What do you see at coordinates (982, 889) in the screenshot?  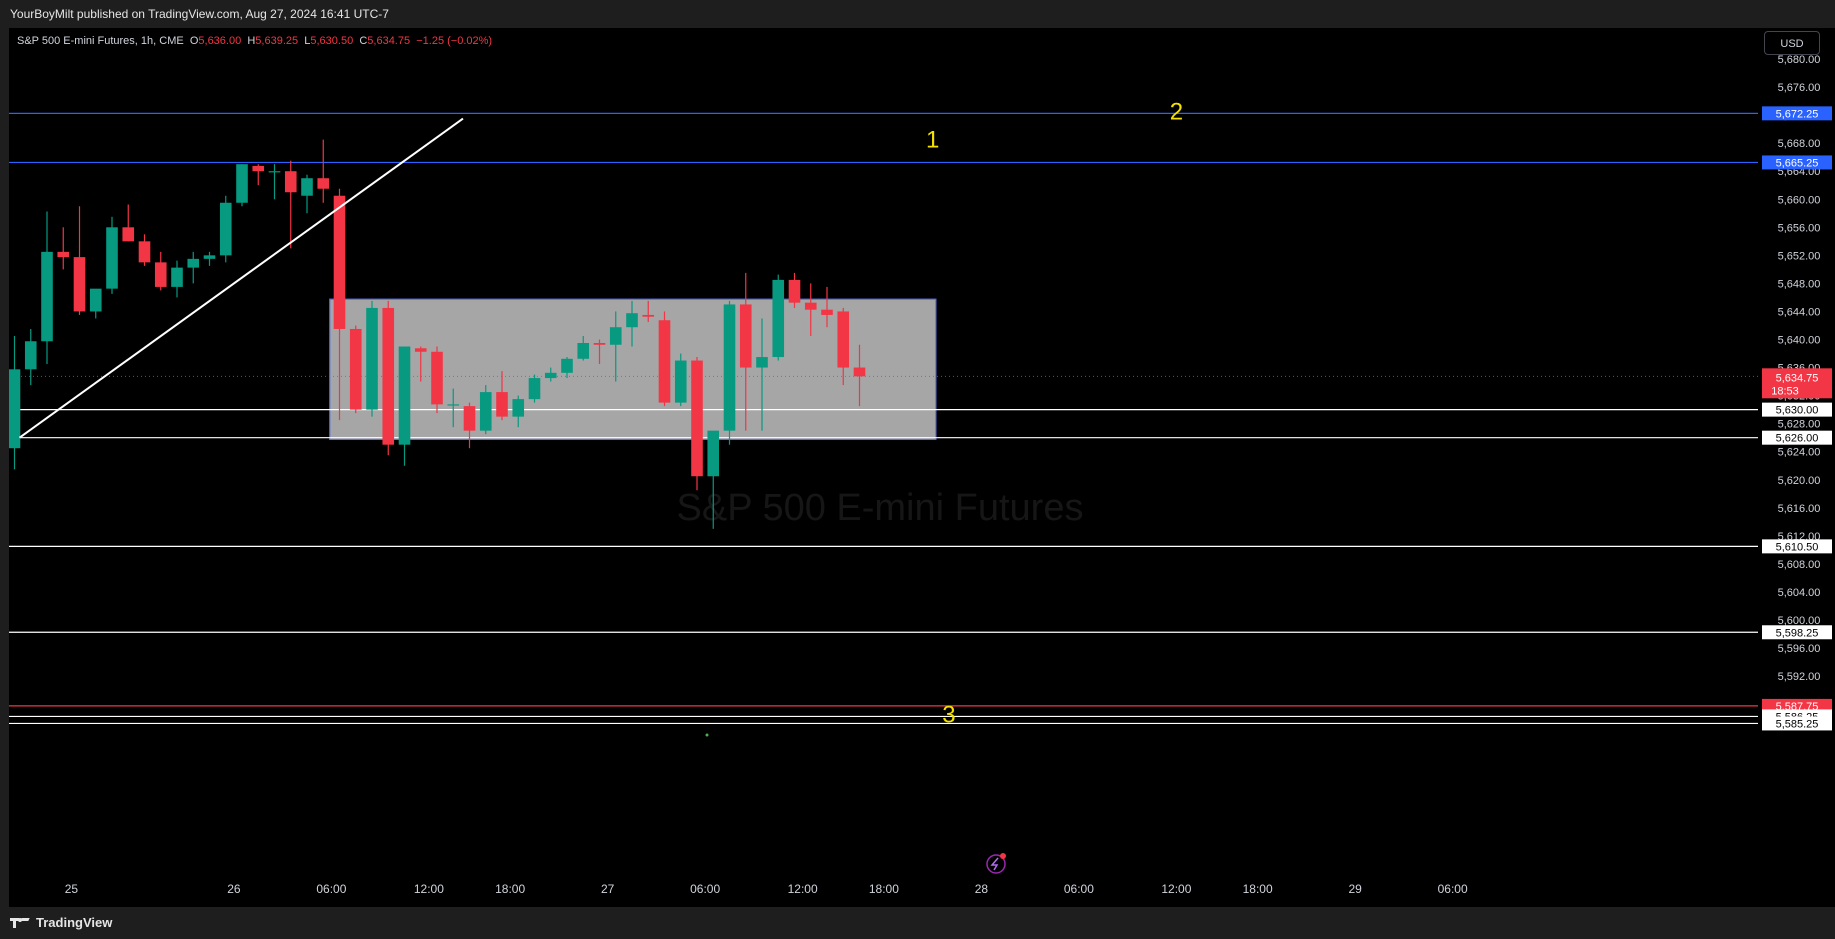 I see `time-tick-label: 28` at bounding box center [982, 889].